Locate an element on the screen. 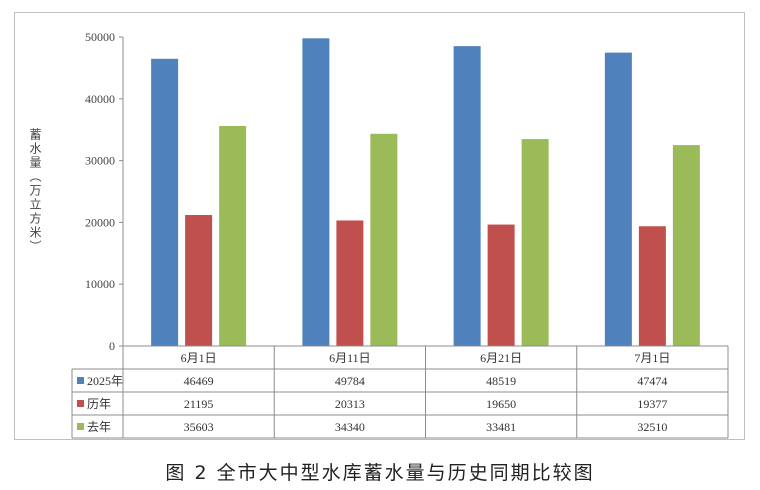 Image resolution: width=760 pixels, height=490 pixels. y-tick-label: 0 is located at coordinates (112, 346).